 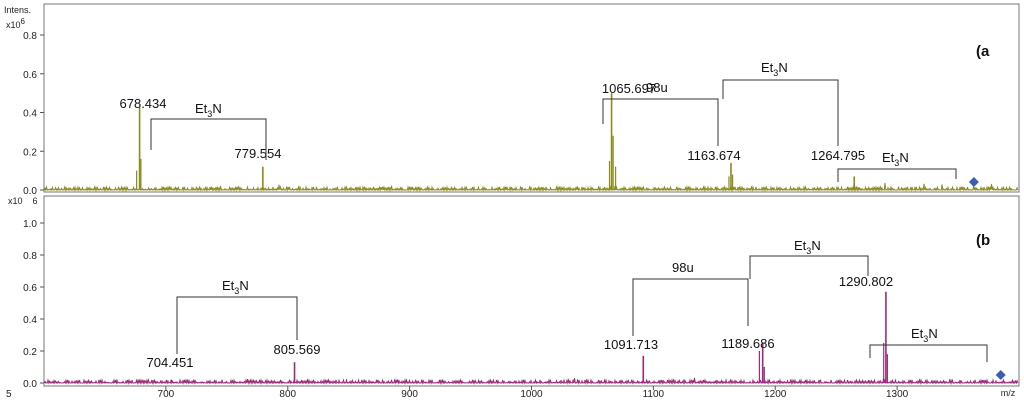 What do you see at coordinates (23, 21) in the screenshot?
I see `panel-a-multiplier-exp: 6` at bounding box center [23, 21].